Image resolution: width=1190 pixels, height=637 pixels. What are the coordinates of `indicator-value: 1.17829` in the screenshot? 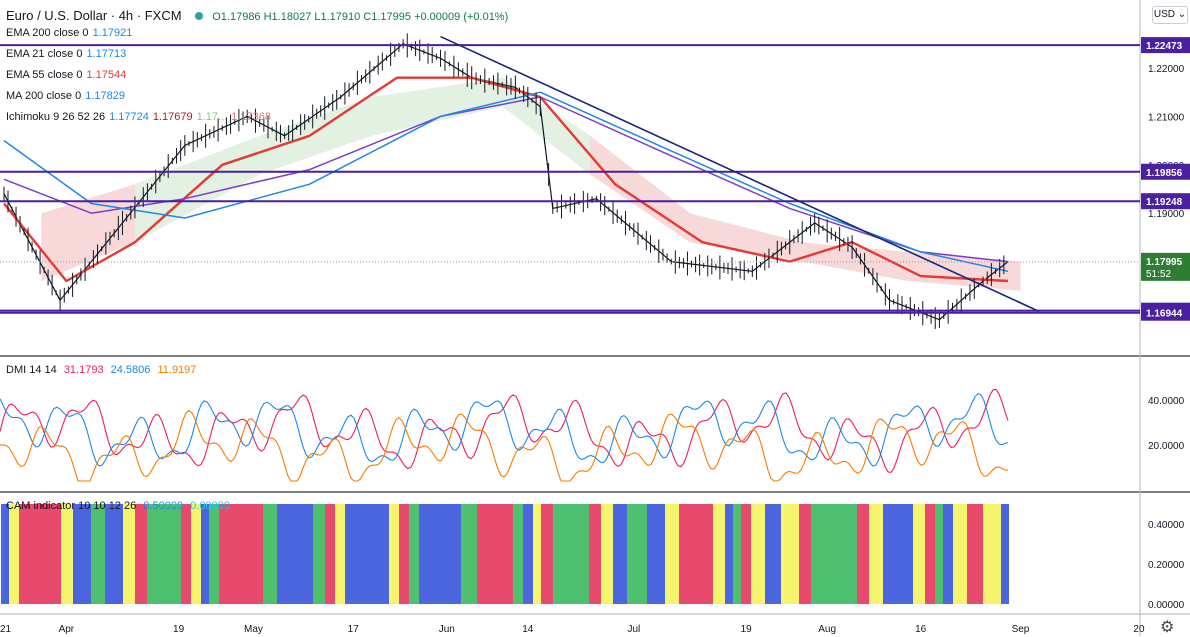 It's located at (105, 96).